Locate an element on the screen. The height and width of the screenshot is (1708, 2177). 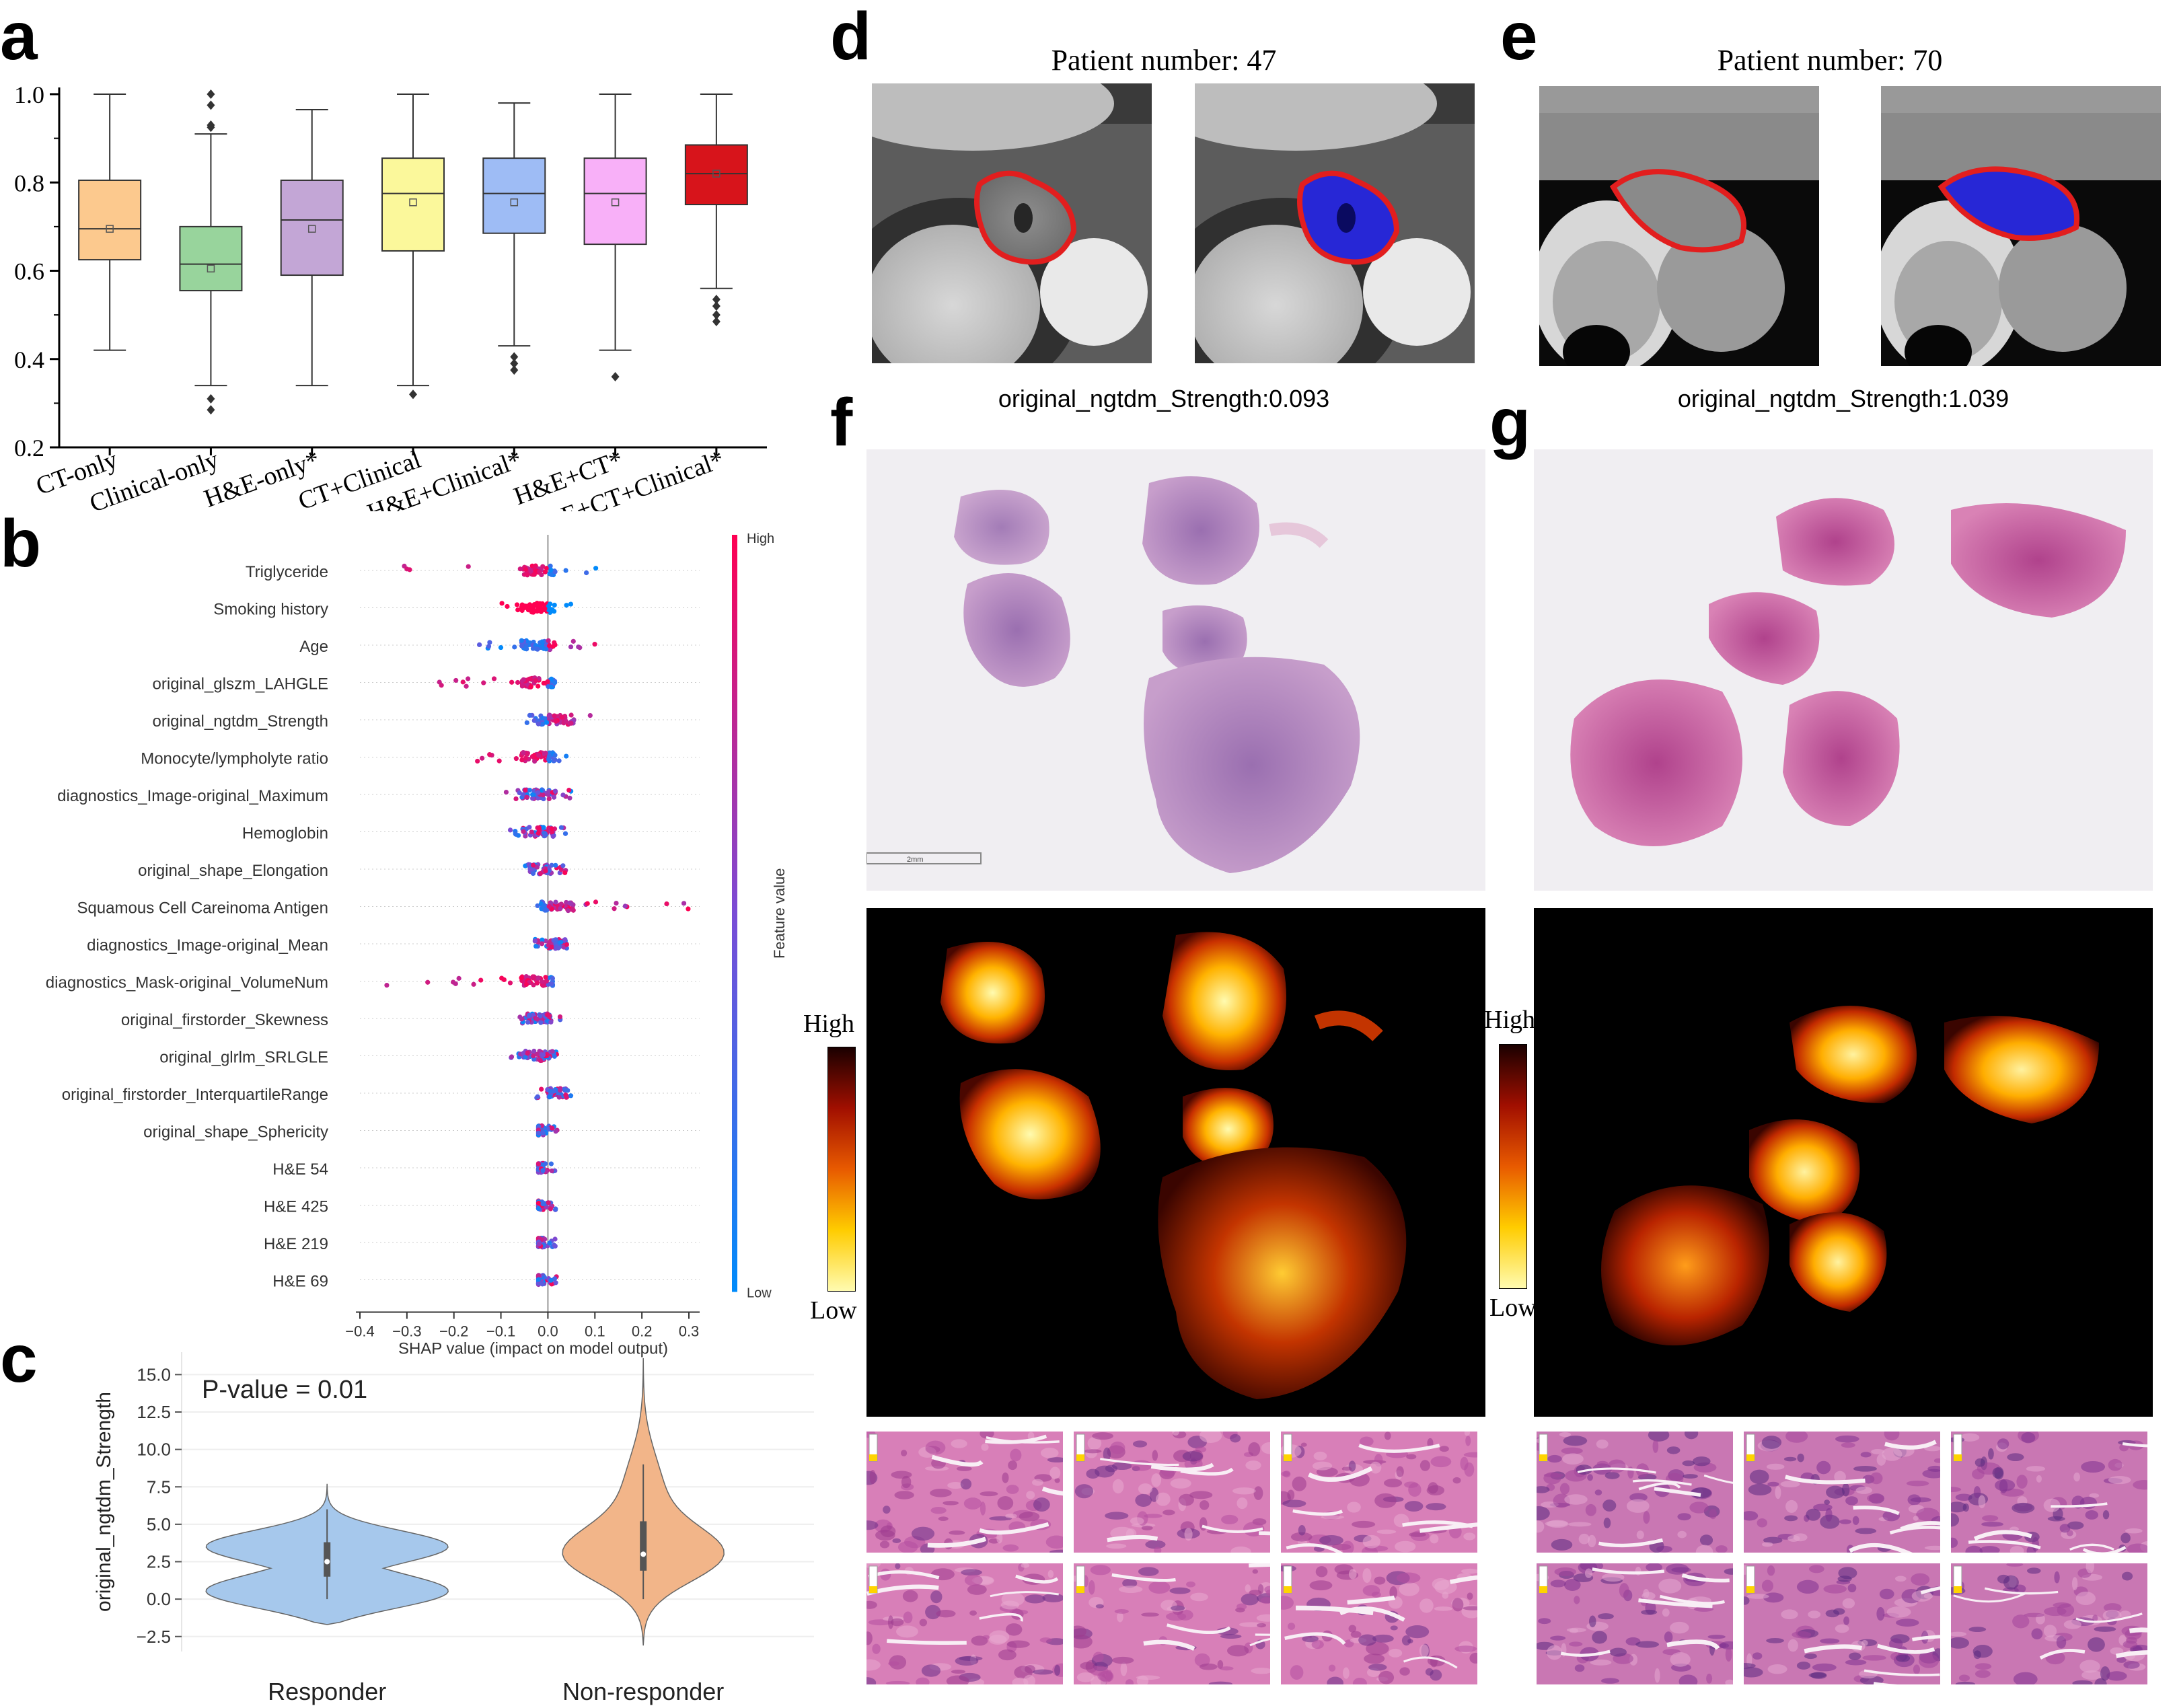
panel-letter-f: f is located at coordinates (841, 422).